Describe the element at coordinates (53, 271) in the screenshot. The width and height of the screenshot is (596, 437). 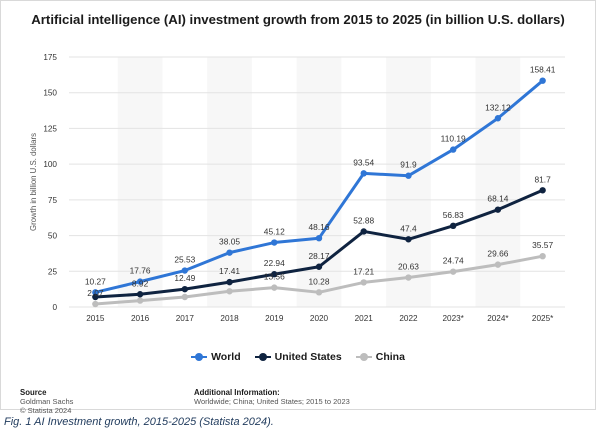
I see `y-tick-label: 25` at that location.